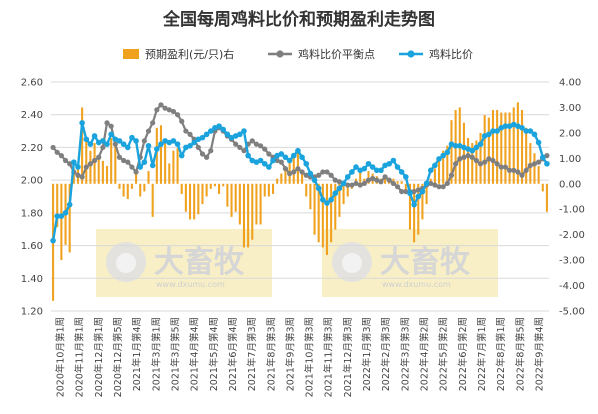 Image resolution: width=598 pixels, height=414 pixels. I want to click on left-tick-label: 2.40, so click(32, 115).